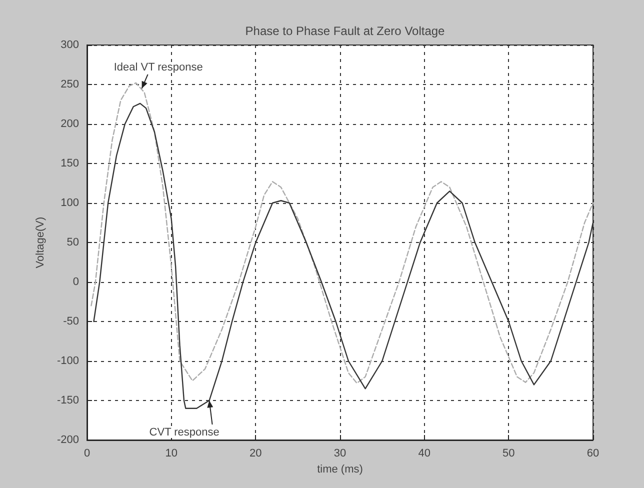  What do you see at coordinates (508, 454) in the screenshot?
I see `x-tick-label: 50` at bounding box center [508, 454].